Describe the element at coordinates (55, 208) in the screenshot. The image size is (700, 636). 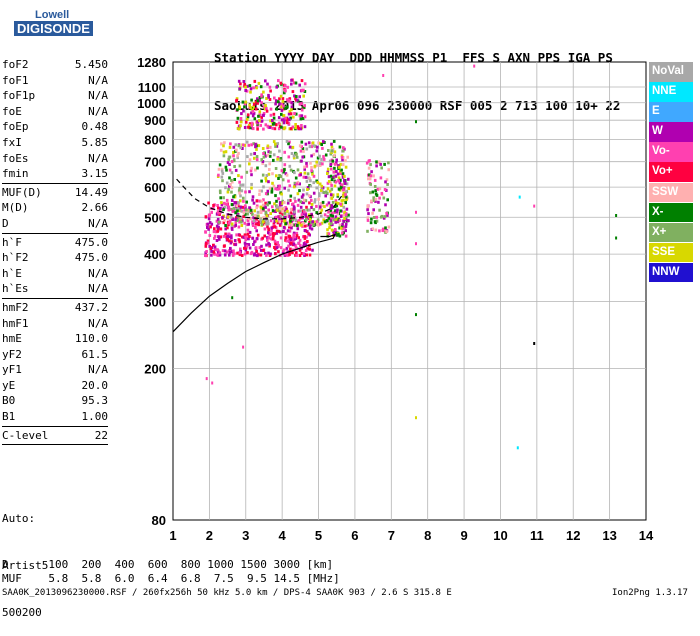
I see `param-row: M(D) 2.66` at that location.